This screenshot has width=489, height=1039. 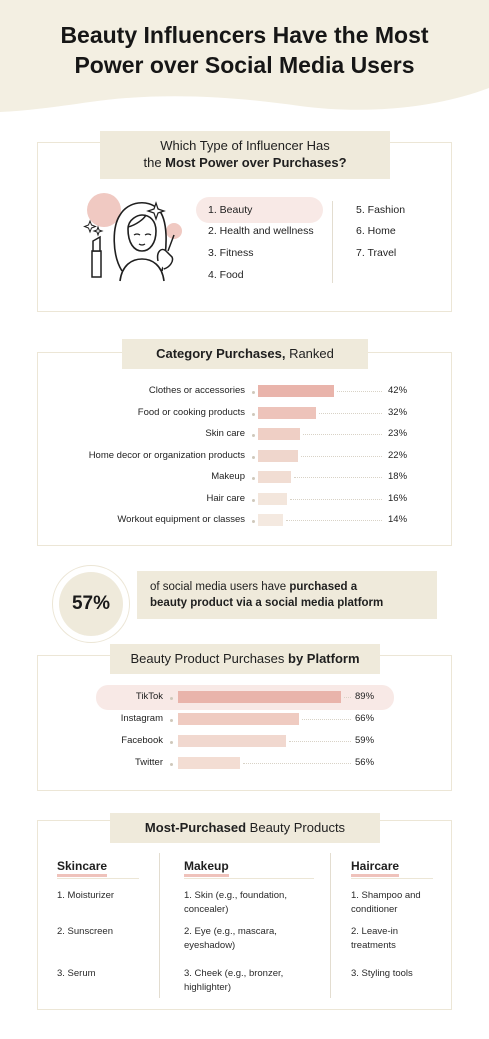 I want to click on stat-value: 57%, so click(x=91, y=604).